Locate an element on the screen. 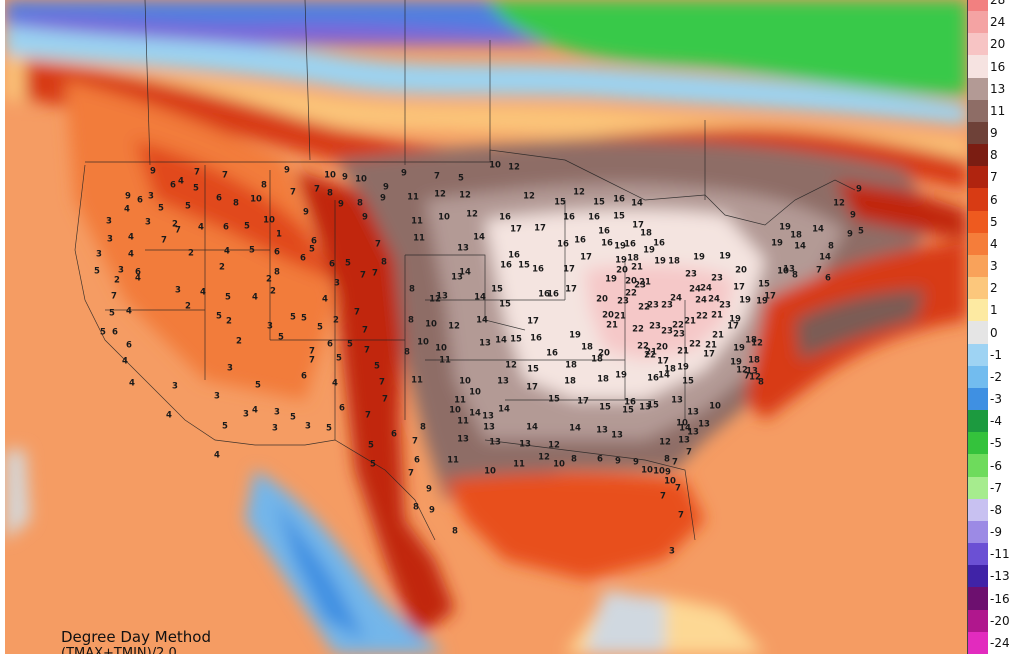 This screenshot has width=1024, height=654. formula-label: (TMAX+TMIN)/2.0 is located at coordinates (119, 650).